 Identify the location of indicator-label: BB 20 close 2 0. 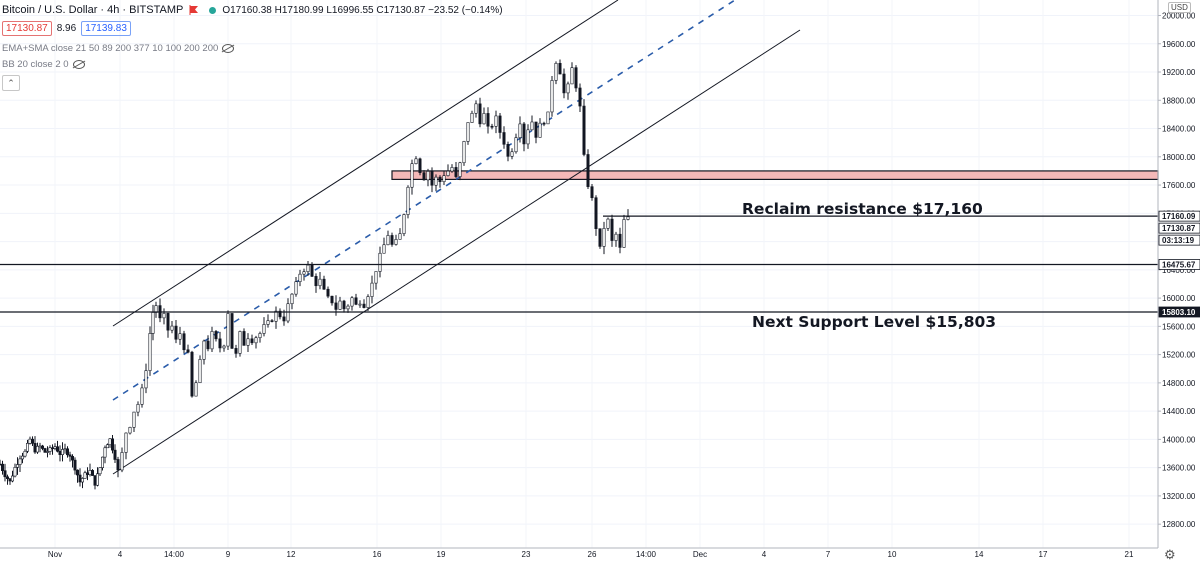
(35, 64).